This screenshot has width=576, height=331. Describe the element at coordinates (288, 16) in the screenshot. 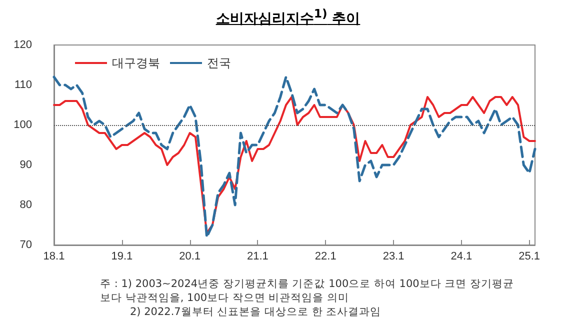

I see `chart-title: 소비자심리지수$^{1)}$ 추이` at that location.